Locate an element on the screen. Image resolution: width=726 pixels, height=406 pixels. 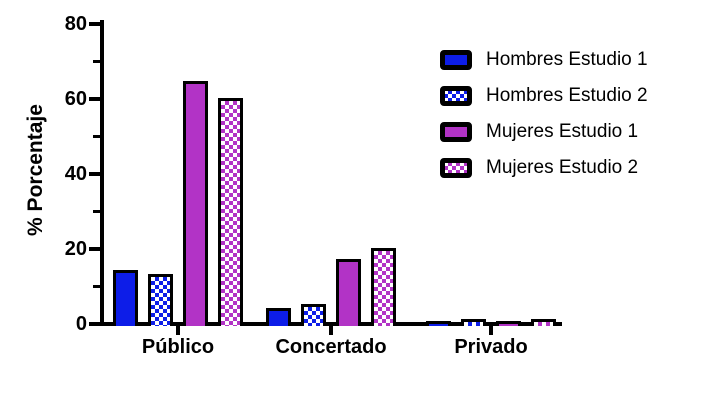
legend-label: Hombres Estudio 2 is located at coordinates (567, 95).